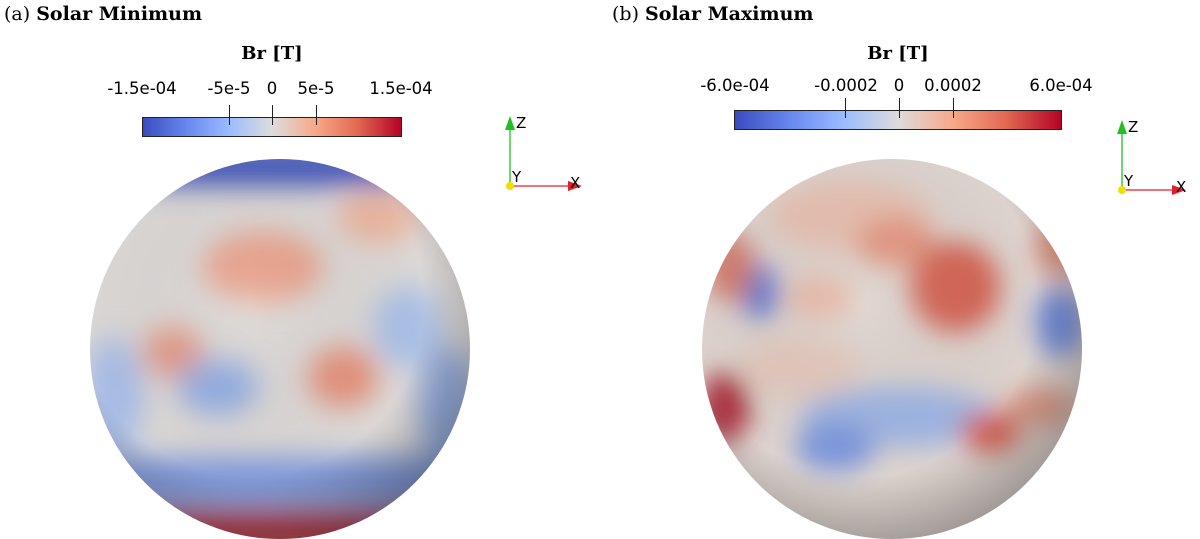  I want to click on colorbar-tick-label-4: 6.0e-04, so click(1061, 85).